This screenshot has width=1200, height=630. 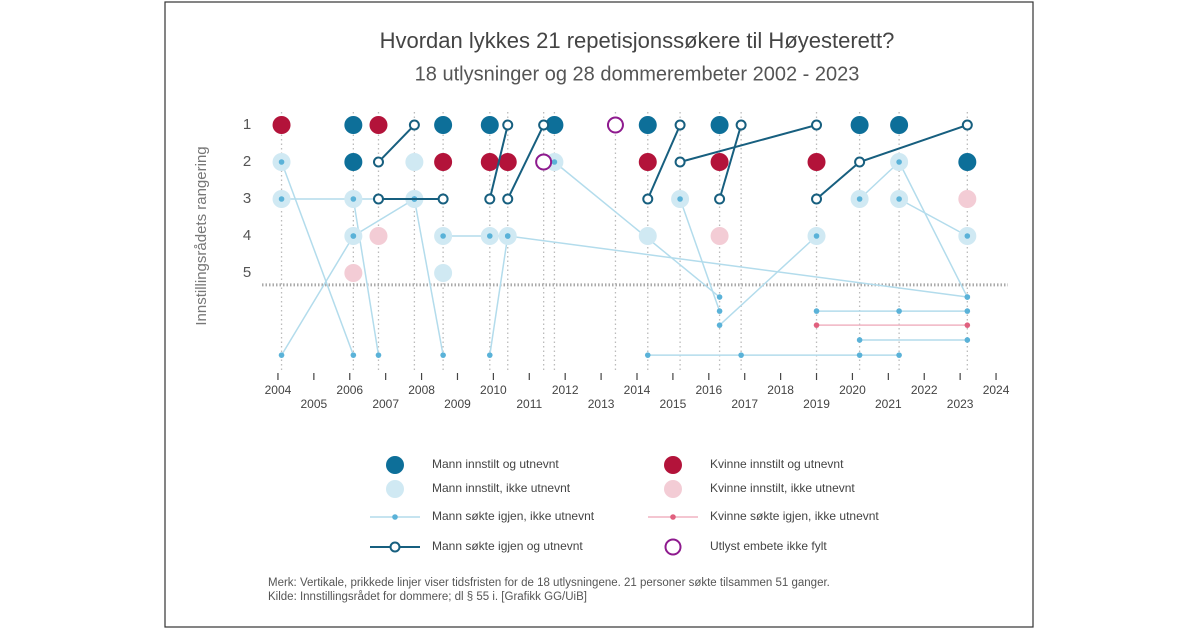 I want to click on legend-label: Kvinne innstilt, ikke utnevnt, so click(x=782, y=488).